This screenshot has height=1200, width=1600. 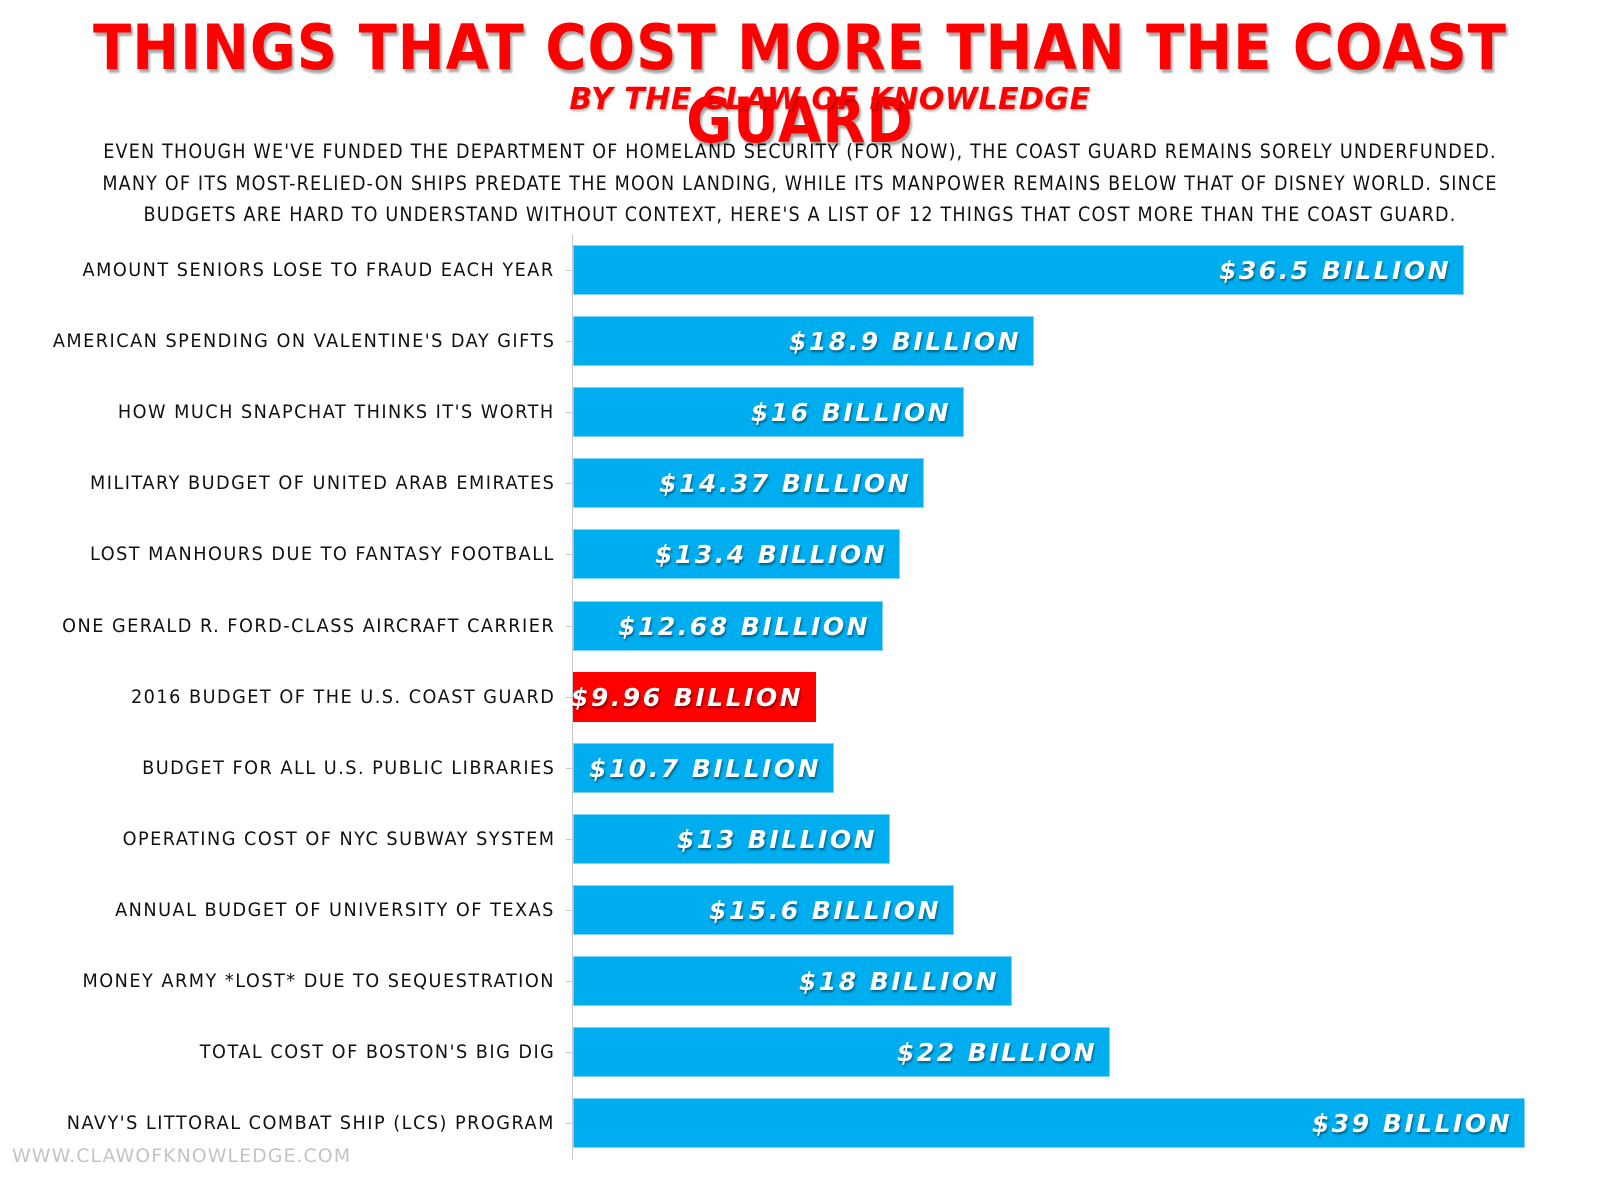 I want to click on category-label: Annual budget of University of Texas, so click(x=335, y=909).